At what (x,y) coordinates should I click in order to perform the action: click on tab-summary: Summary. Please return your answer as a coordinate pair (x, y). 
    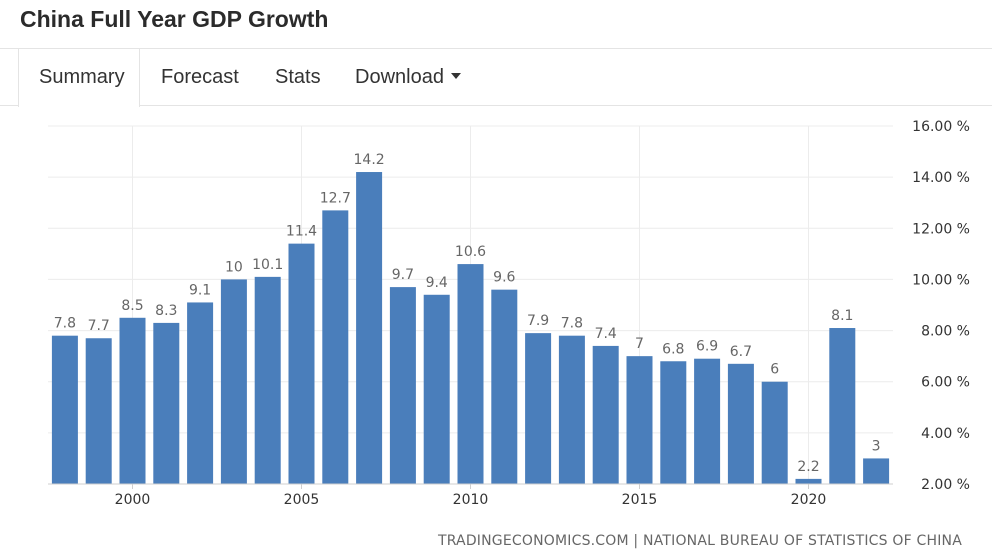
    Looking at the image, I should click on (79, 78).